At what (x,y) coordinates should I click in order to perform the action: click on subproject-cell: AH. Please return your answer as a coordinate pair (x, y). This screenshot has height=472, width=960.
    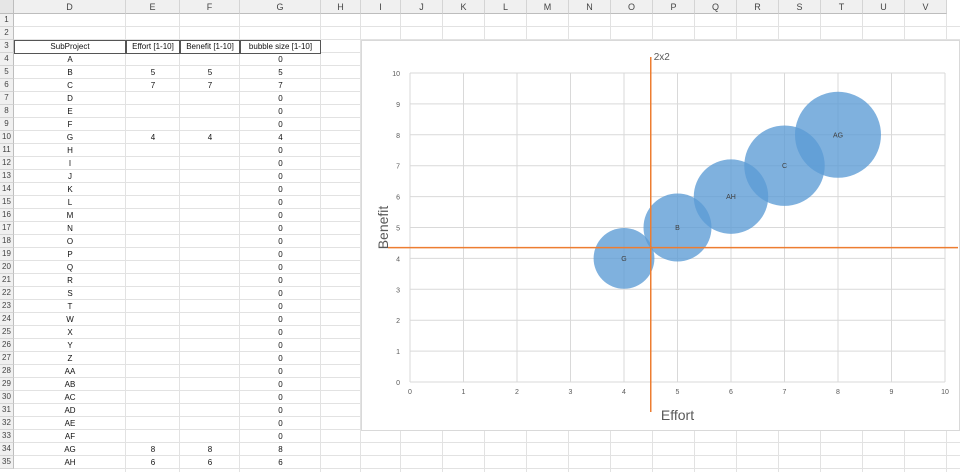
    Looking at the image, I should click on (70, 462).